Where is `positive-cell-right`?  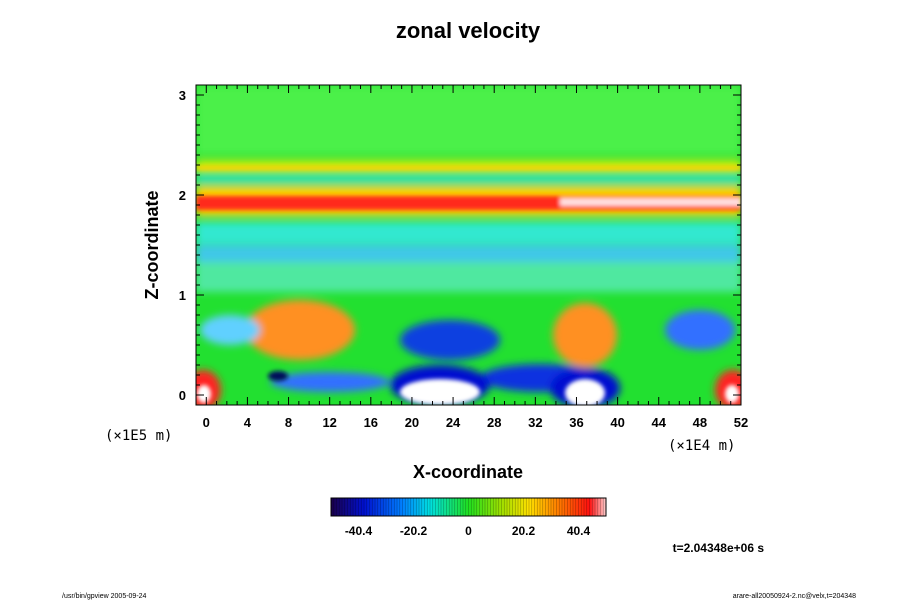 positive-cell-right is located at coordinates (585, 335).